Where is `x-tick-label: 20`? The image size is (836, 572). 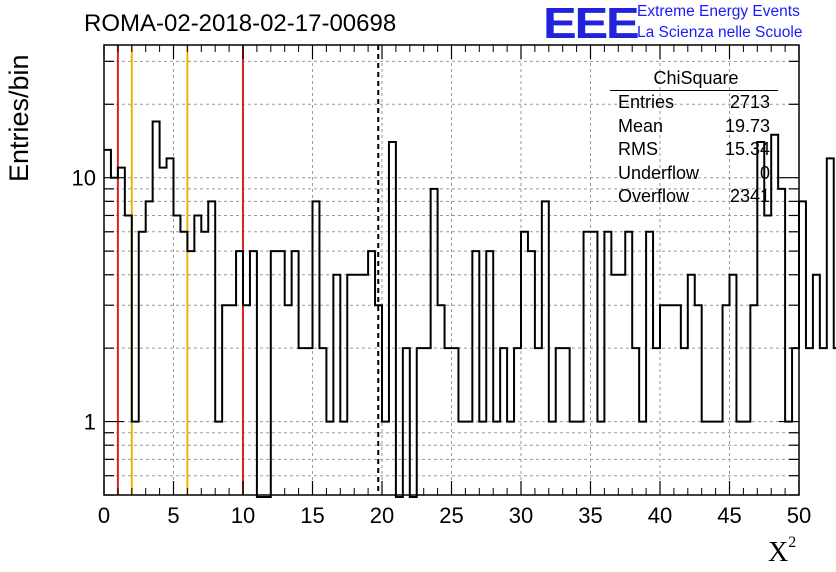
x-tick-label: 20 is located at coordinates (382, 515).